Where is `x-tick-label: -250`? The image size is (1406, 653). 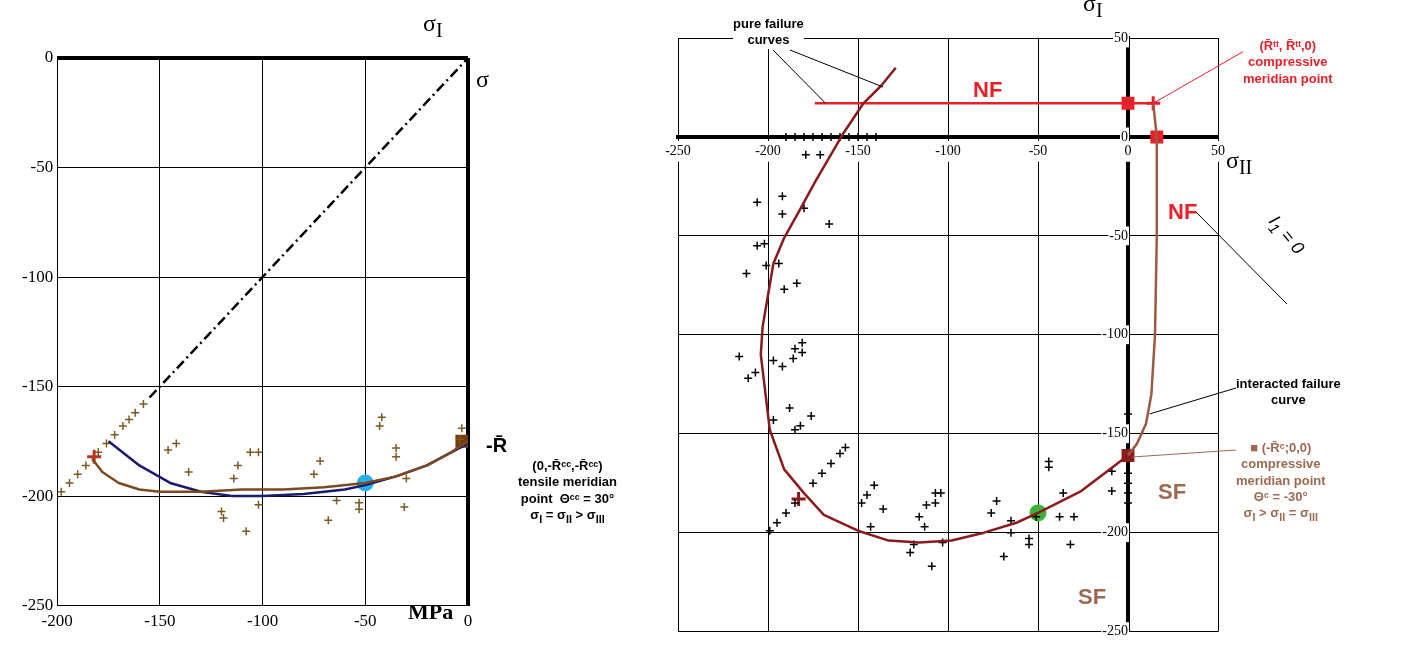
x-tick-label: -250 is located at coordinates (678, 151).